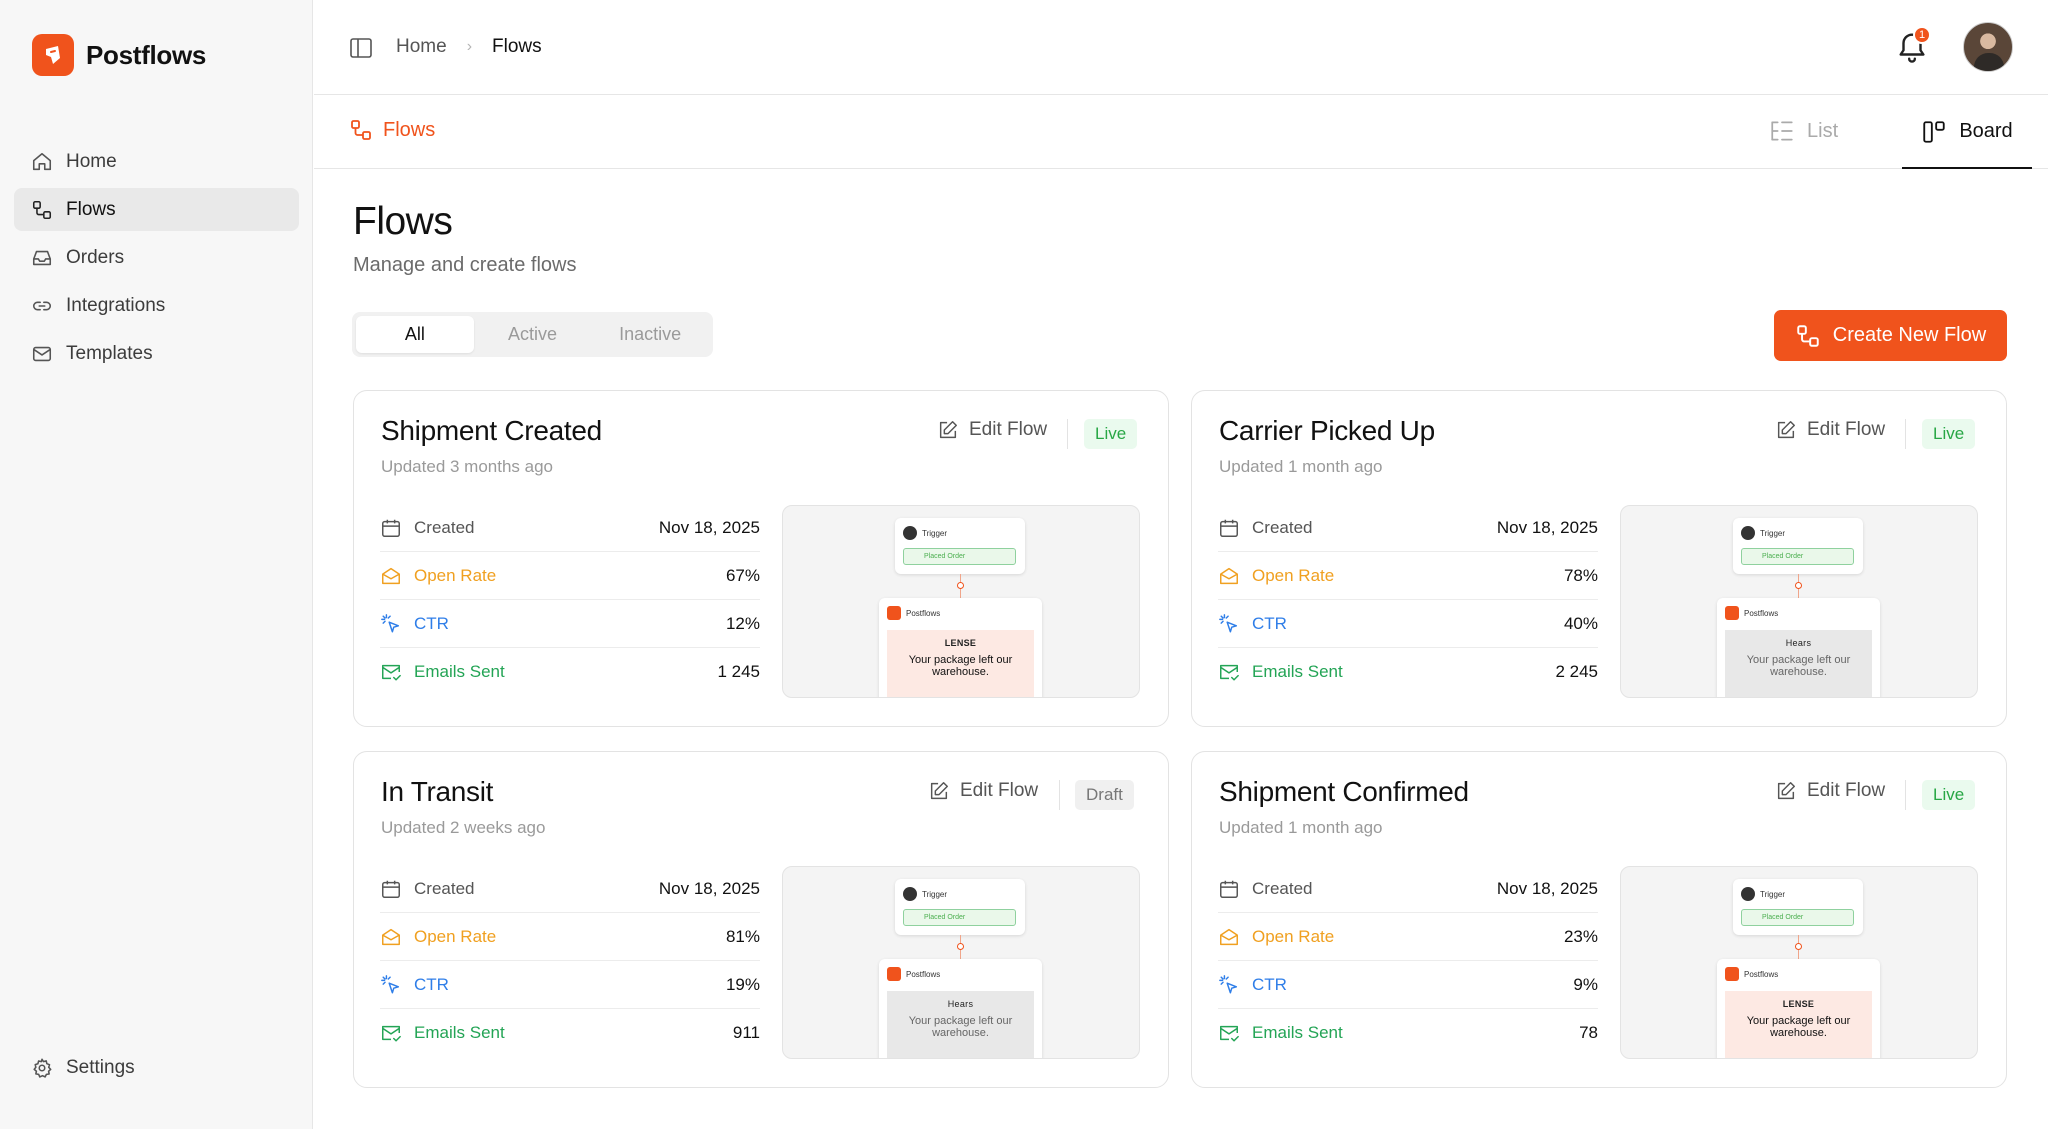  Describe the element at coordinates (1408, 624) in the screenshot. I see `stat-ctr: CTR 40%` at that location.